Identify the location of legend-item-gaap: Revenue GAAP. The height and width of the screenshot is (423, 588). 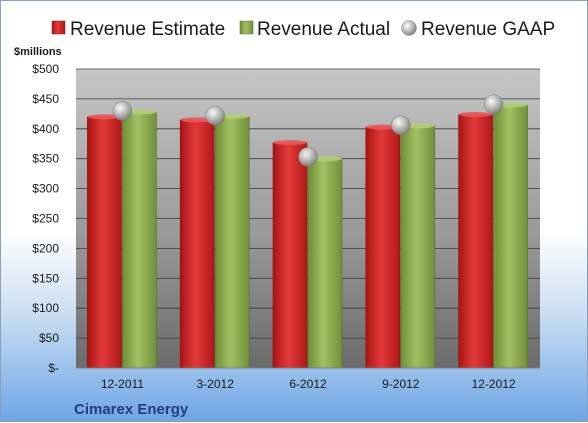
(478, 29).